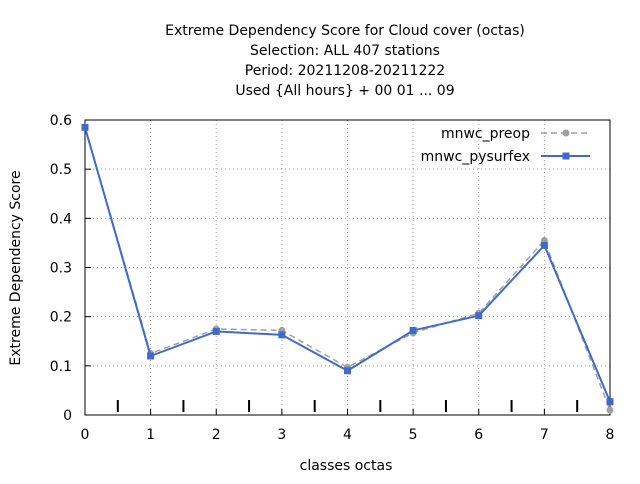 This screenshot has width=640, height=484. Describe the element at coordinates (344, 91) in the screenshot. I see `title-line-4: Used {All hours} + 00 01 ... 09` at that location.